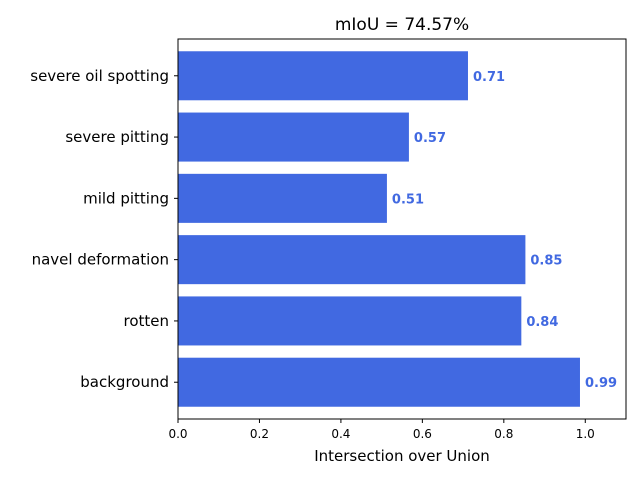  Describe the element at coordinates (100, 260) in the screenshot. I see `category-label: navel deformation` at that location.